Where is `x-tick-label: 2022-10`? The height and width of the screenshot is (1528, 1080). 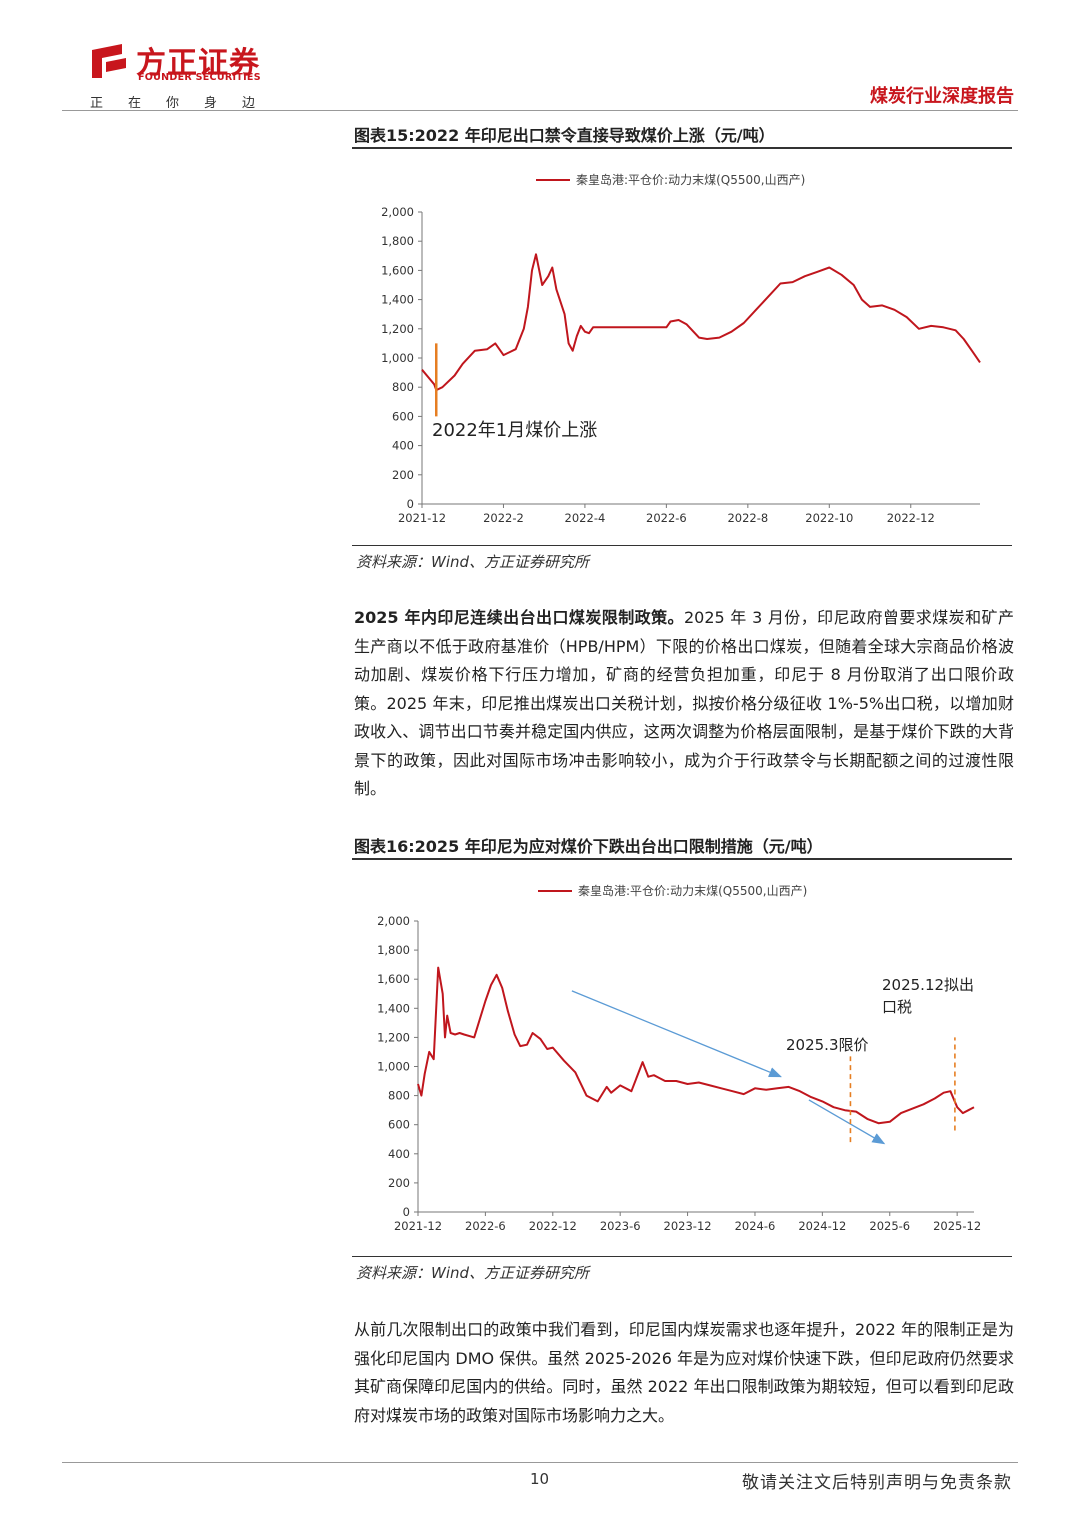
x-tick-label: 2022-10 is located at coordinates (829, 518).